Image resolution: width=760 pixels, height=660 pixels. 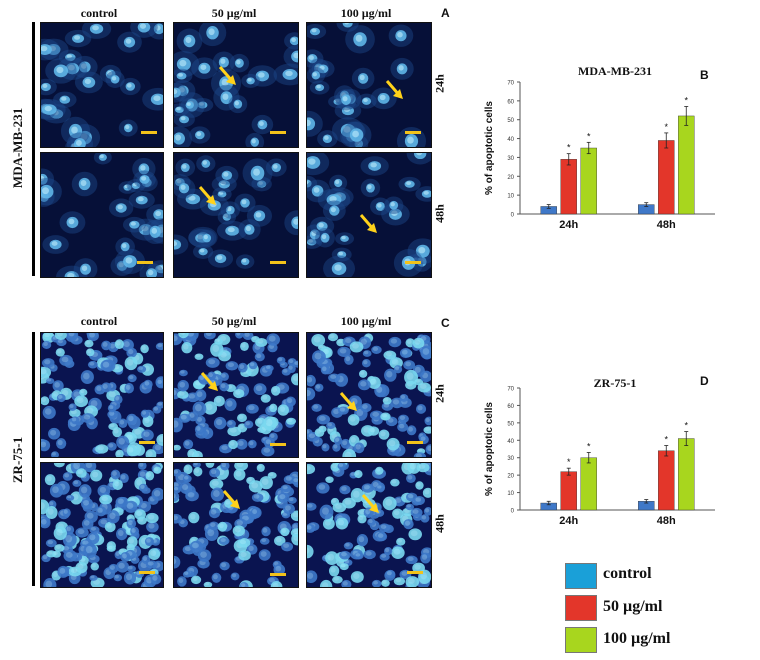 I want to click on chart-b-title: MDA-MB-231, so click(x=615, y=71).